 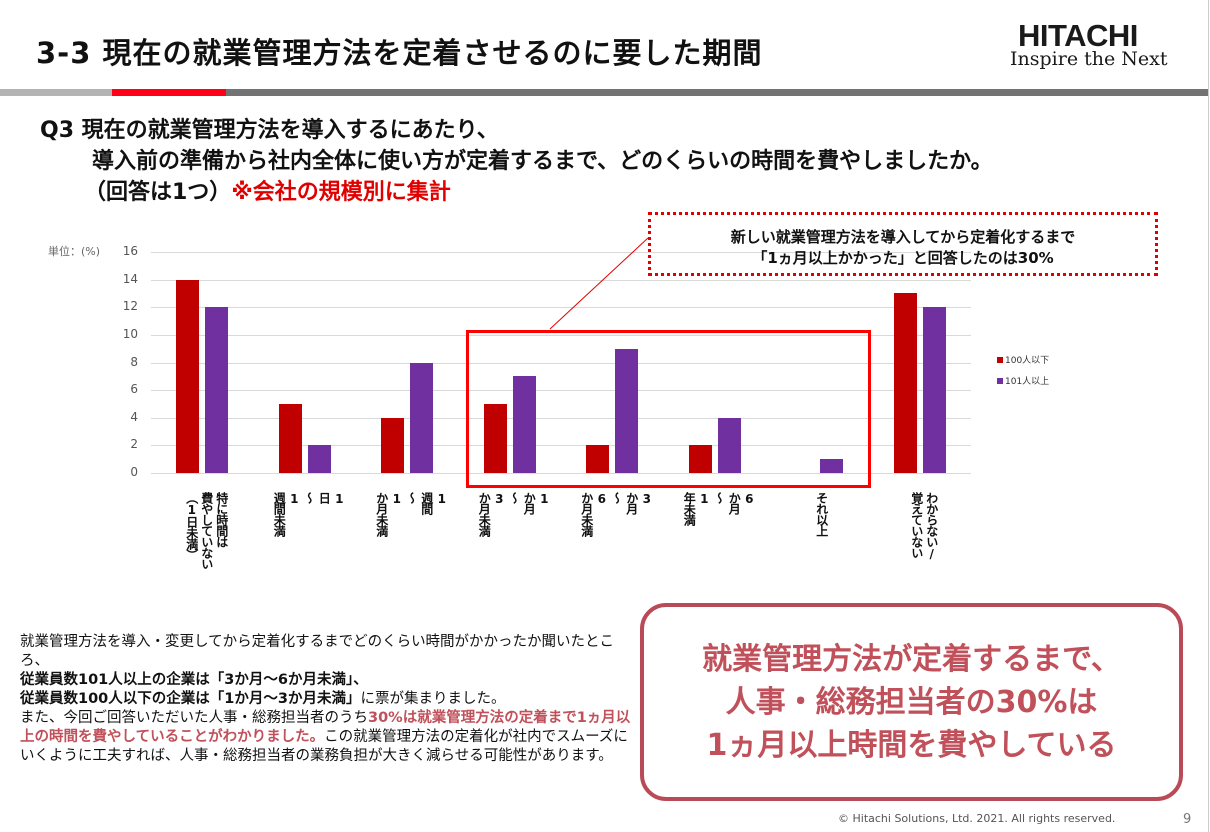 What do you see at coordinates (399, 53) in the screenshot?
I see `page-title: 3-3 現在の就業管理方法を定着させるのに要した期間` at bounding box center [399, 53].